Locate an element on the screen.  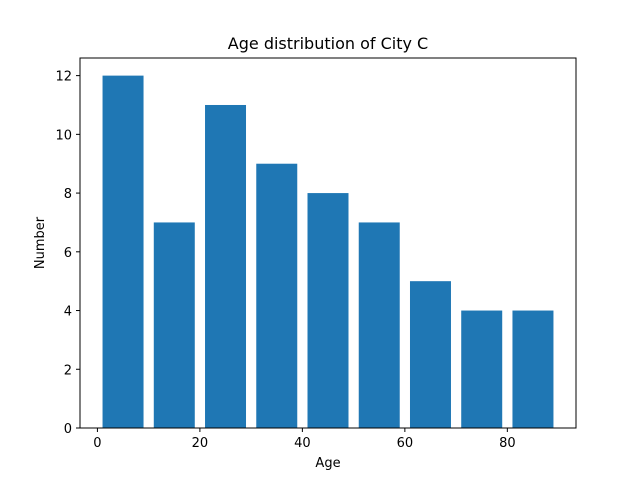
y-tick-label: 6 is located at coordinates (68, 253).